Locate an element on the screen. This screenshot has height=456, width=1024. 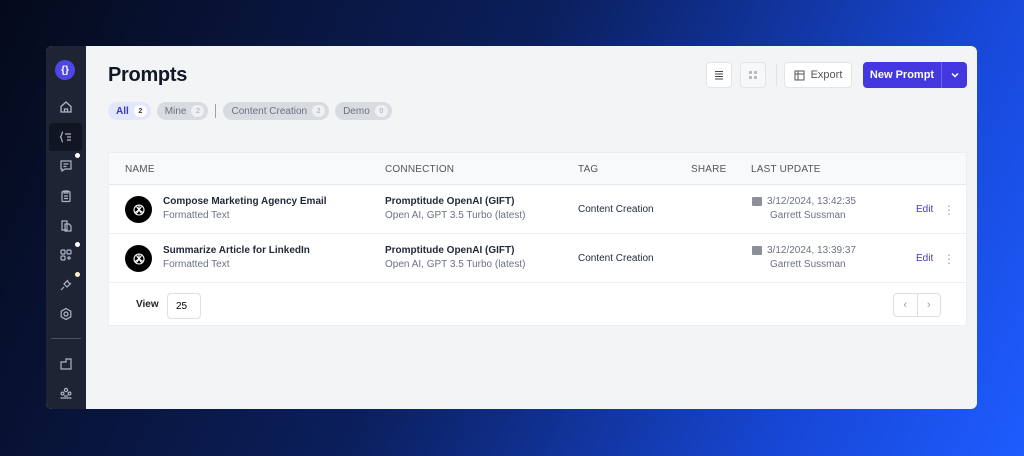
pagination: ‹ › is located at coordinates (917, 305).